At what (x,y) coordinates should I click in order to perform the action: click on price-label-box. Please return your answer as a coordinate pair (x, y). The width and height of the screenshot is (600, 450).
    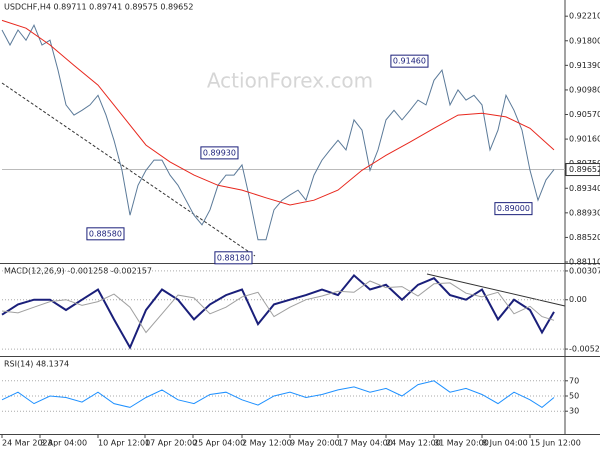
    Looking at the image, I should click on (582, 170).